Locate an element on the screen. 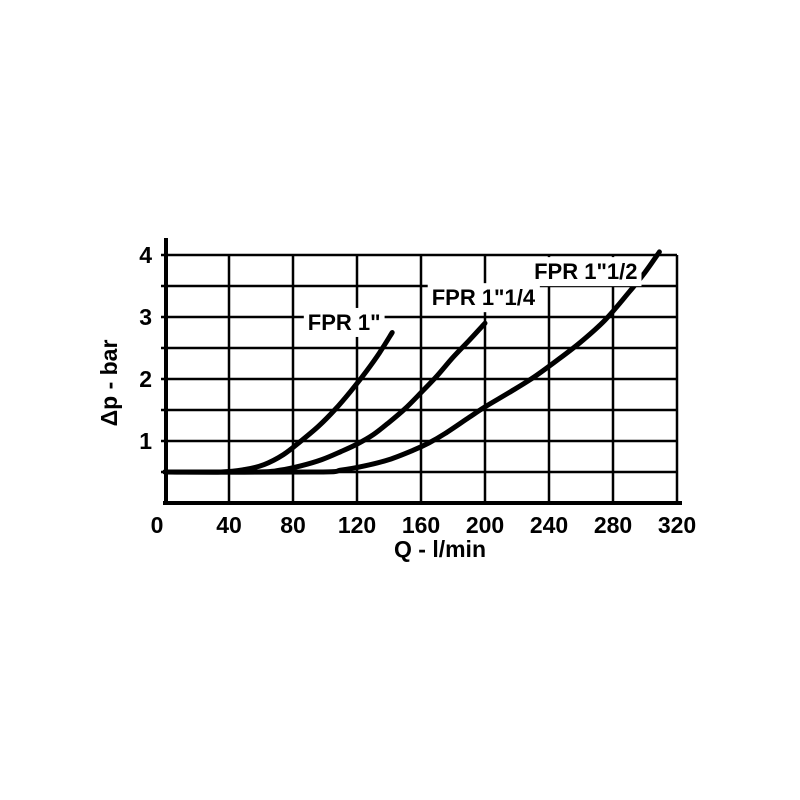 This screenshot has height=800, width=800. series-label-group: FPR 1" is located at coordinates (344, 322).